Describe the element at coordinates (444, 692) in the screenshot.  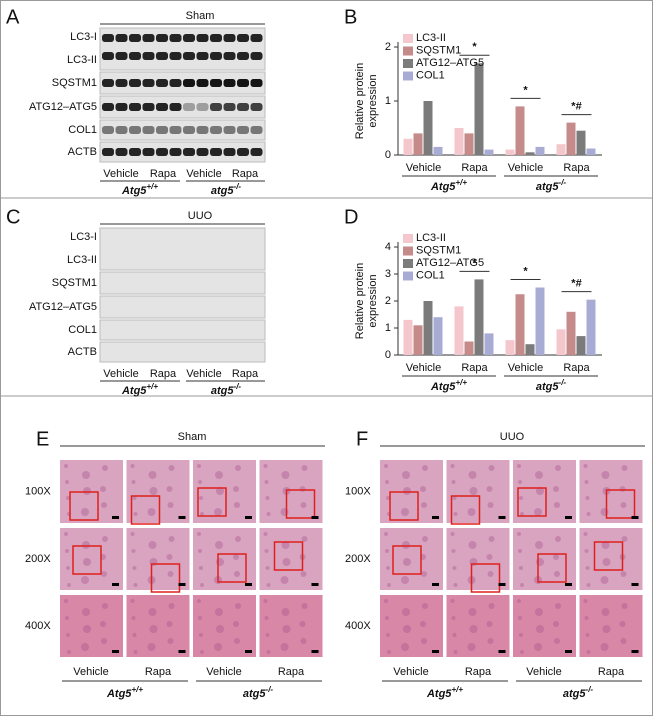
I see `genotype-label: Atg5+/+` at that location.